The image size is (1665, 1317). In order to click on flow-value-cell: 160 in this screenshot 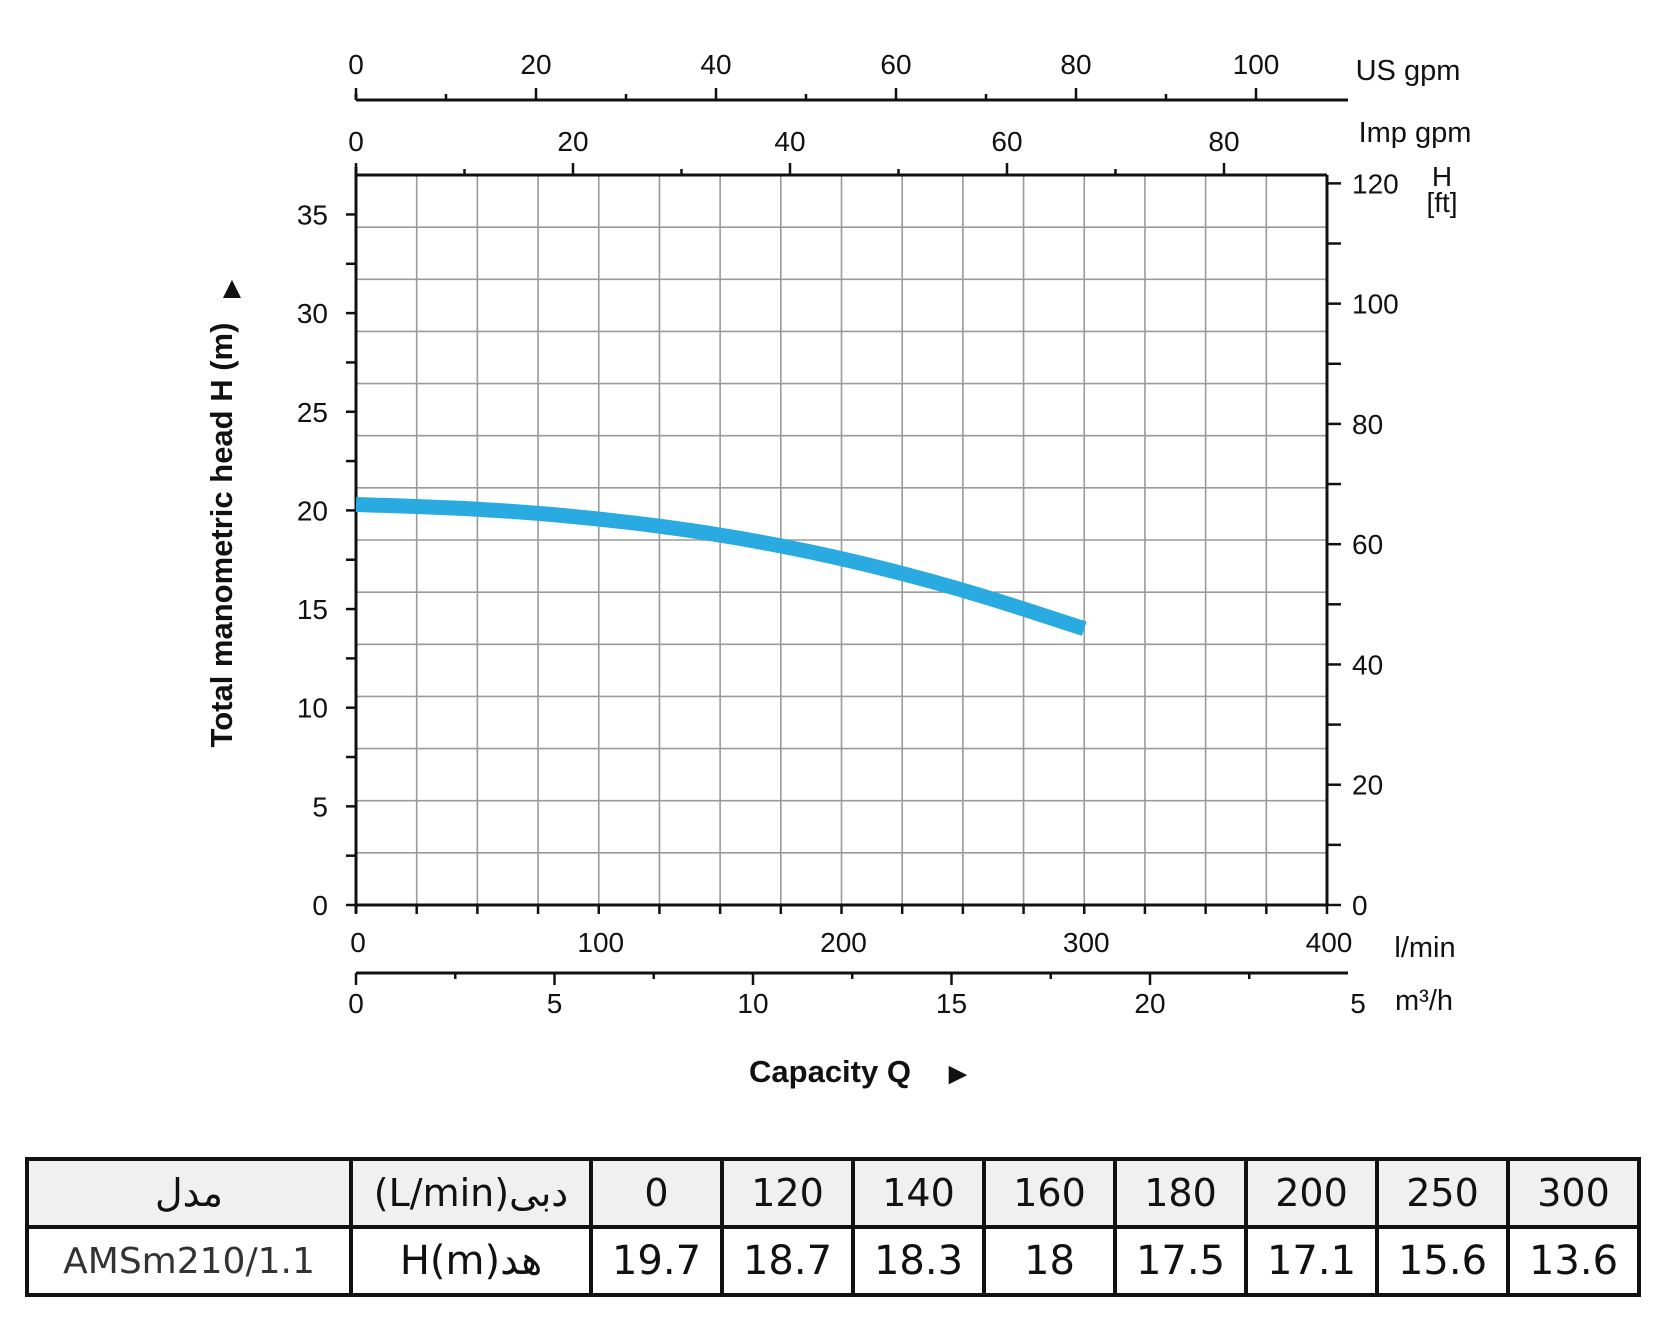, I will do `click(1049, 1193)`.